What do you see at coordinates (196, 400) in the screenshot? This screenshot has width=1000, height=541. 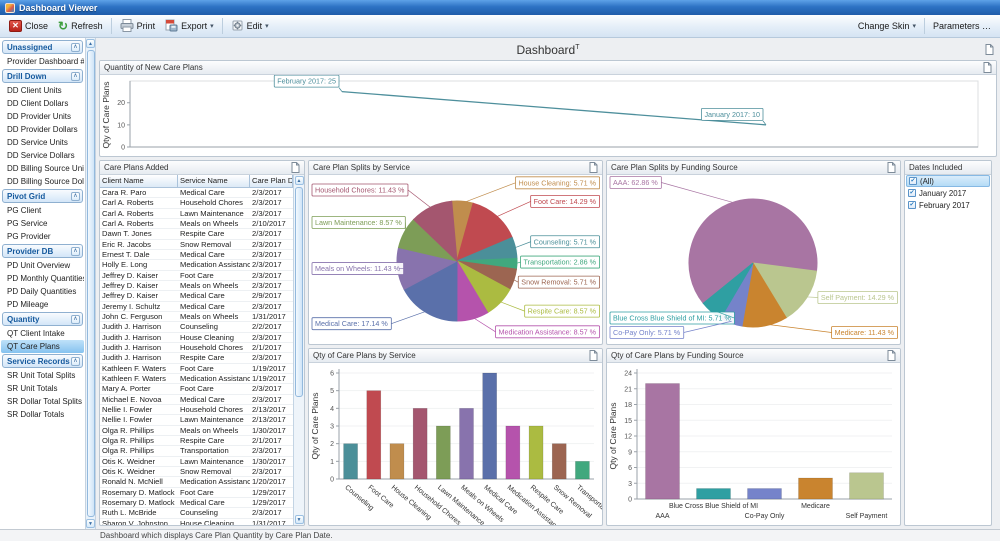 I see `table-row: Michael E. Novoa Medical Care 2/3/2017` at bounding box center [196, 400].